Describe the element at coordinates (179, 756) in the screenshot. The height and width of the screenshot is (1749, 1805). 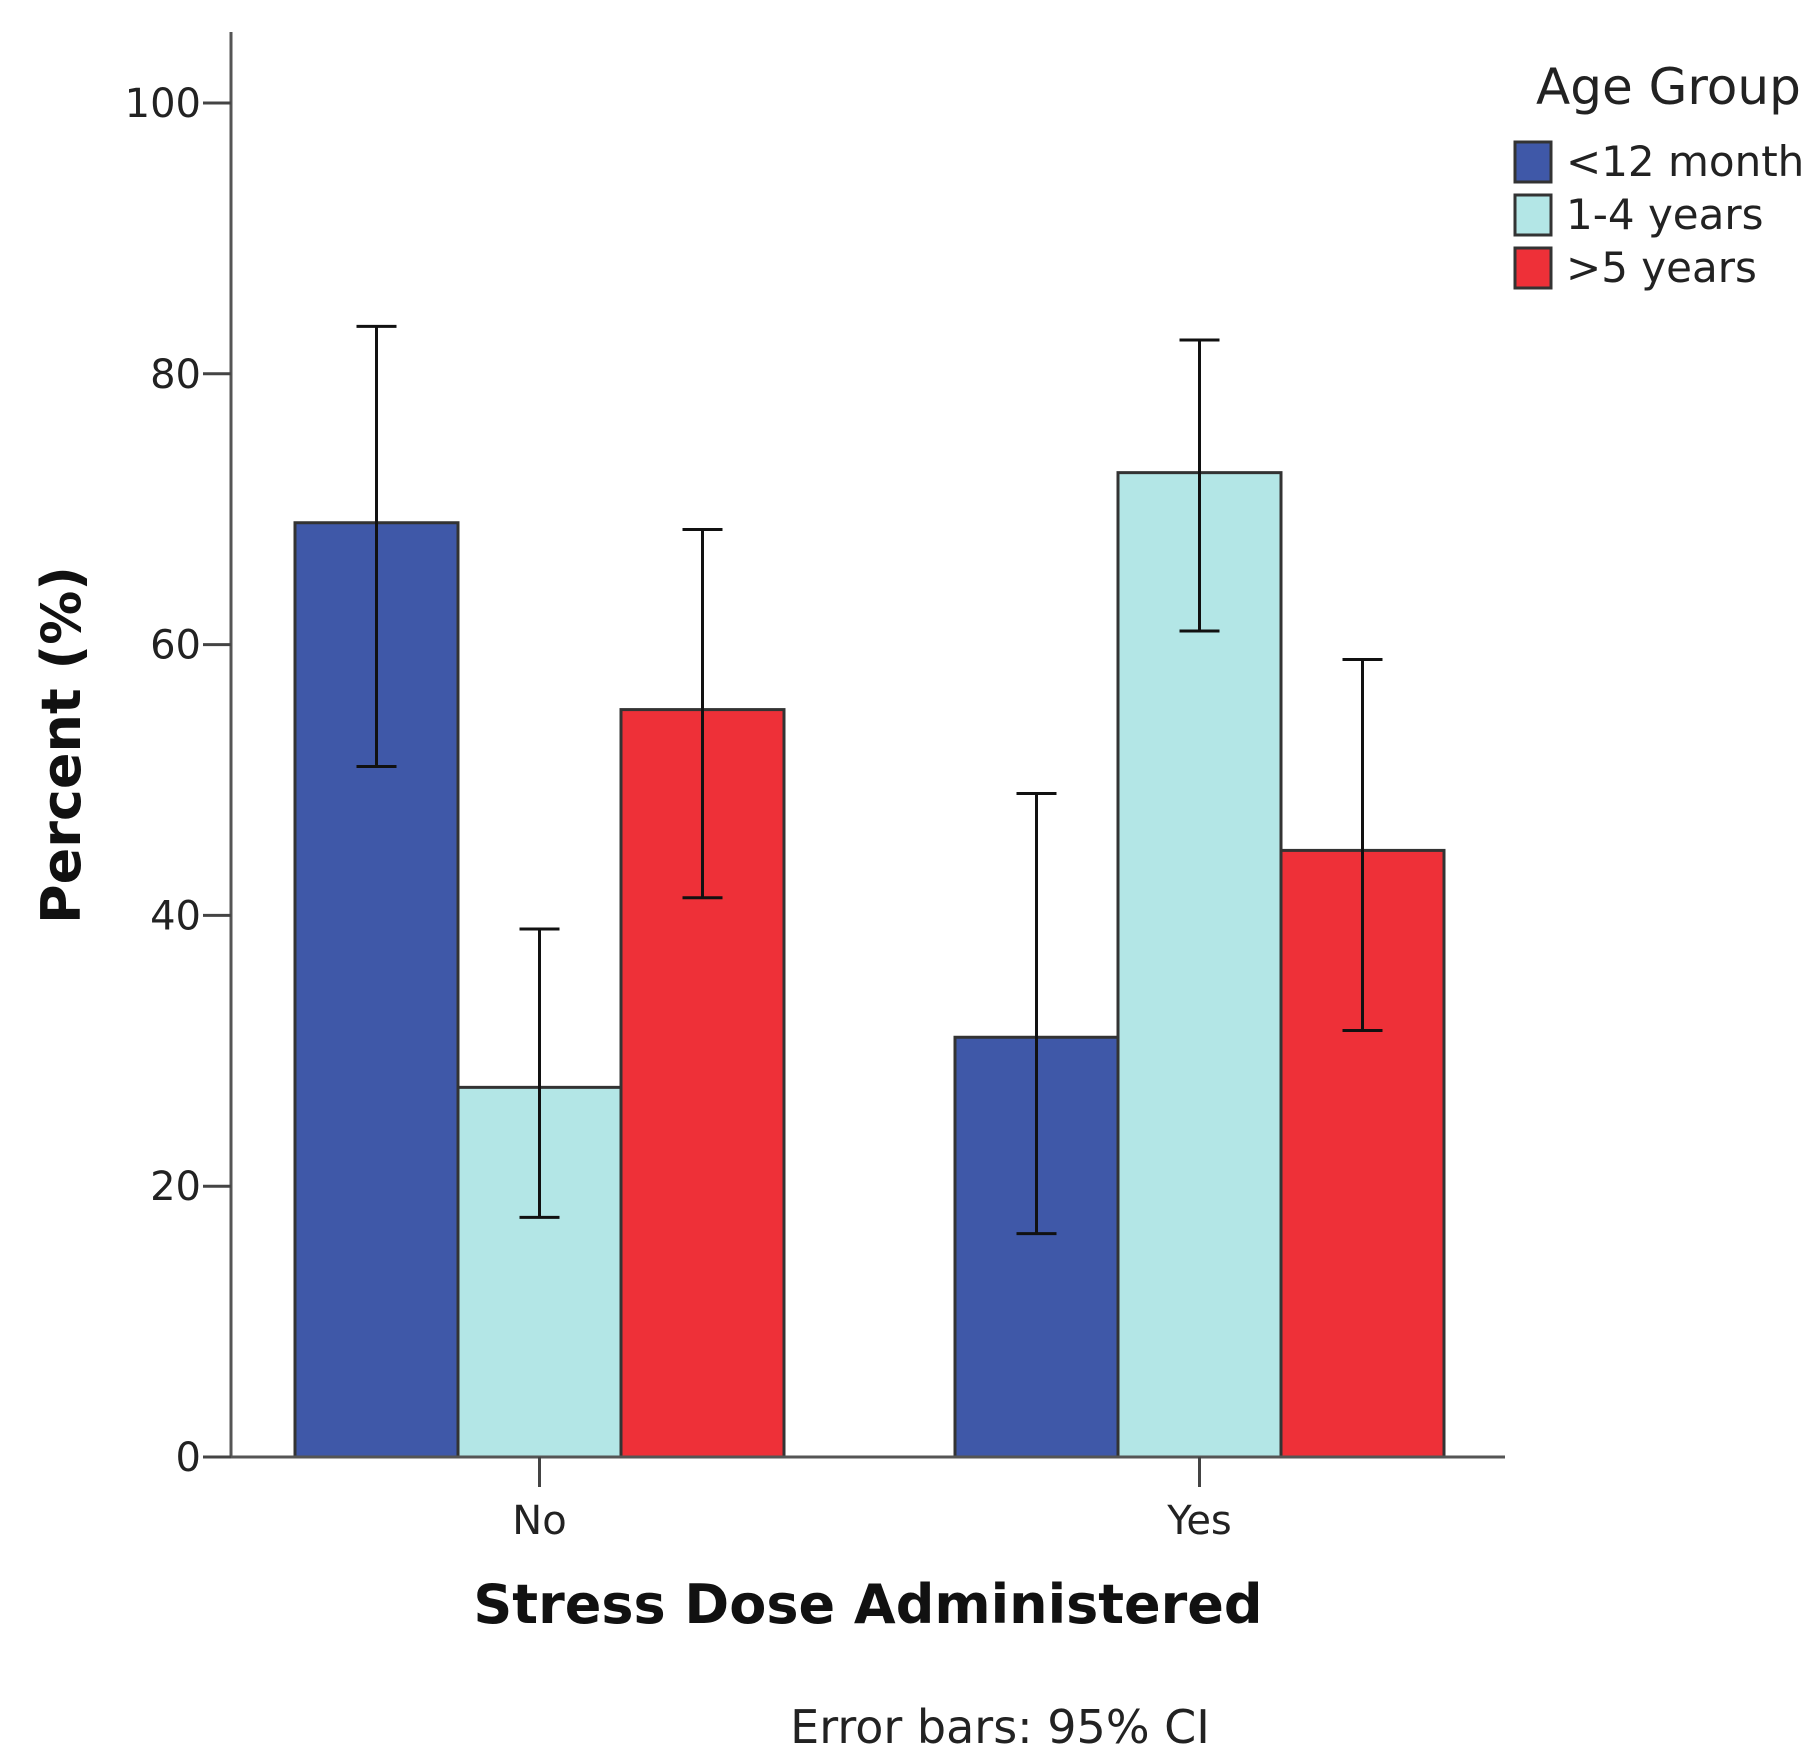
I see `y-axis: 0 20 40 60 80 100` at that location.